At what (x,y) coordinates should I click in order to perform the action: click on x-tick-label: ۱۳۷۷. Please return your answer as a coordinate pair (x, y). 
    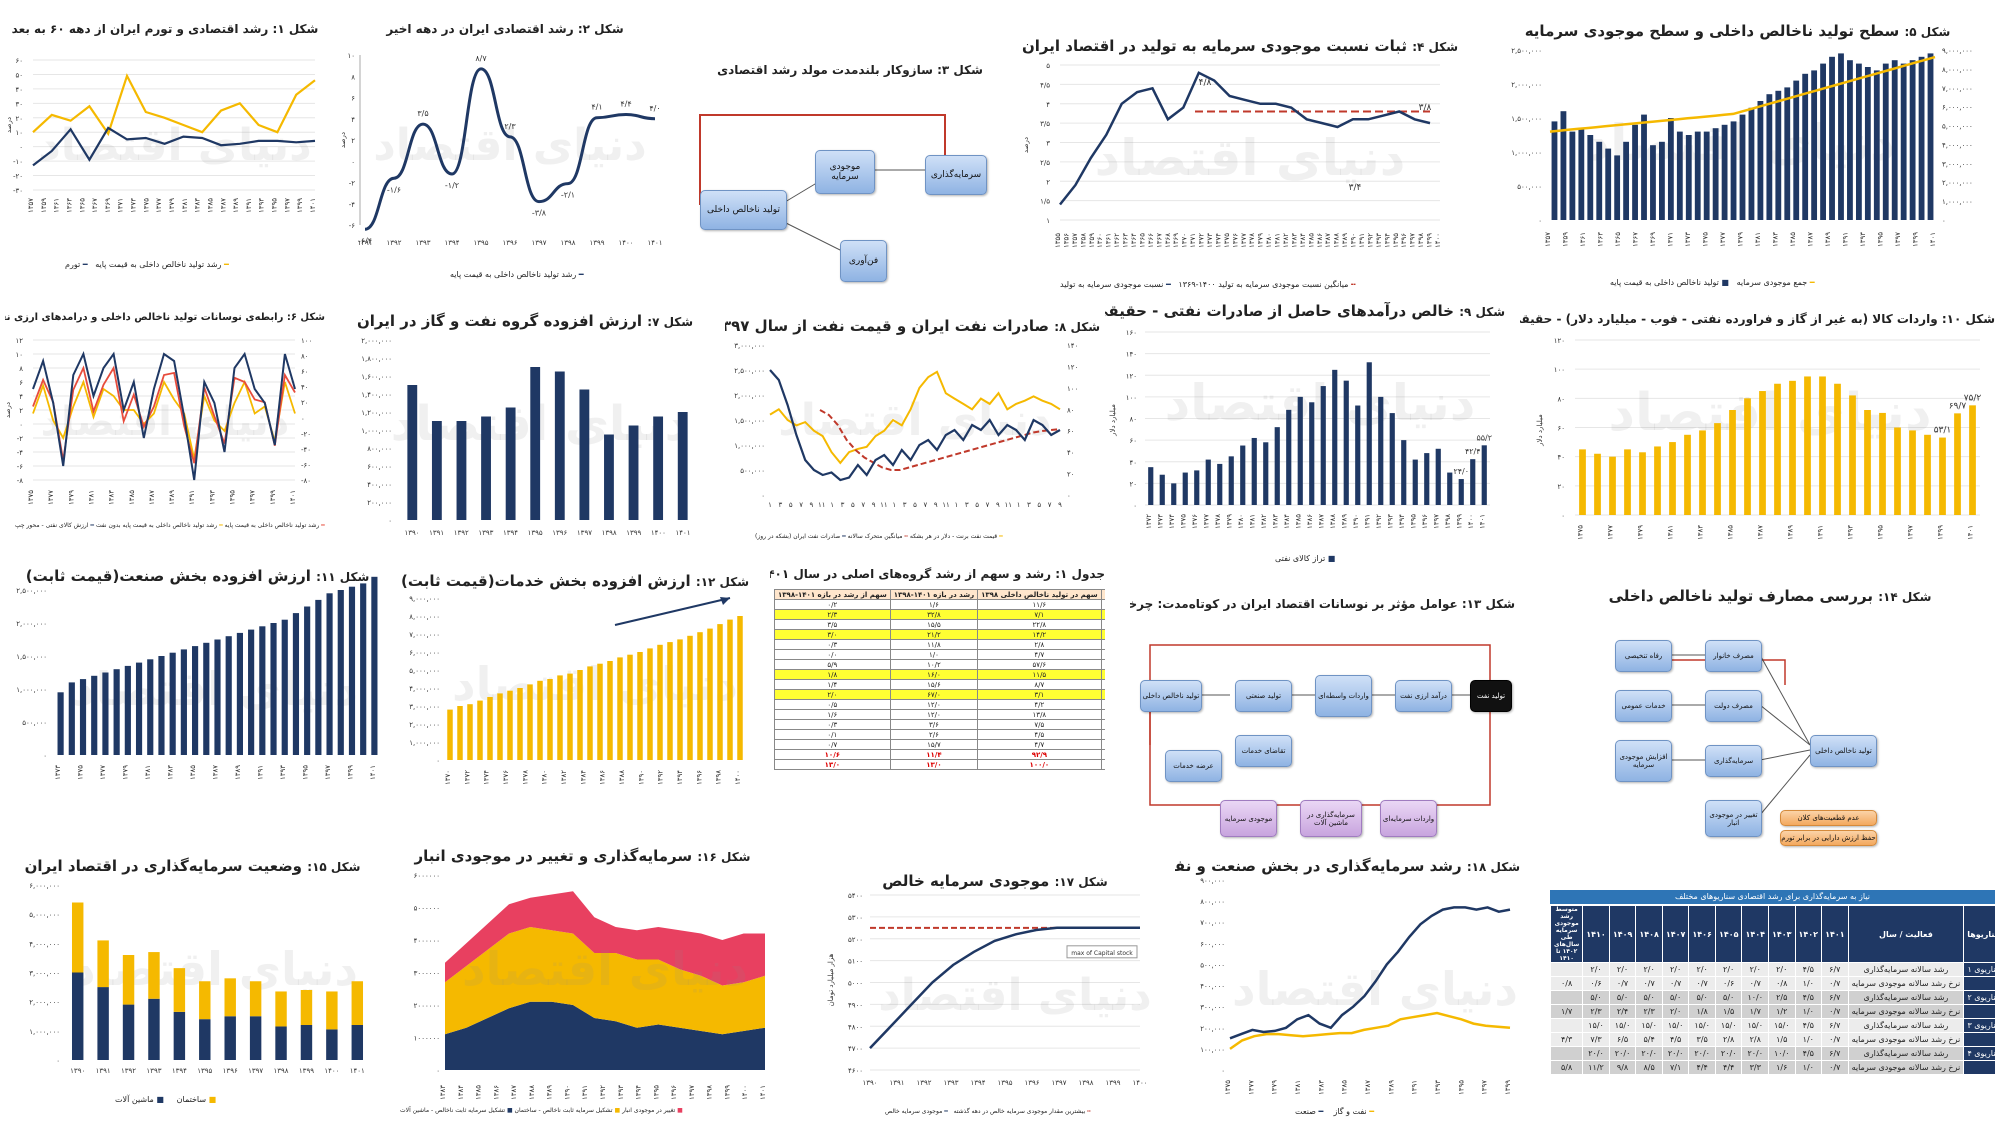
    Looking at the image, I should click on (1251, 1087).